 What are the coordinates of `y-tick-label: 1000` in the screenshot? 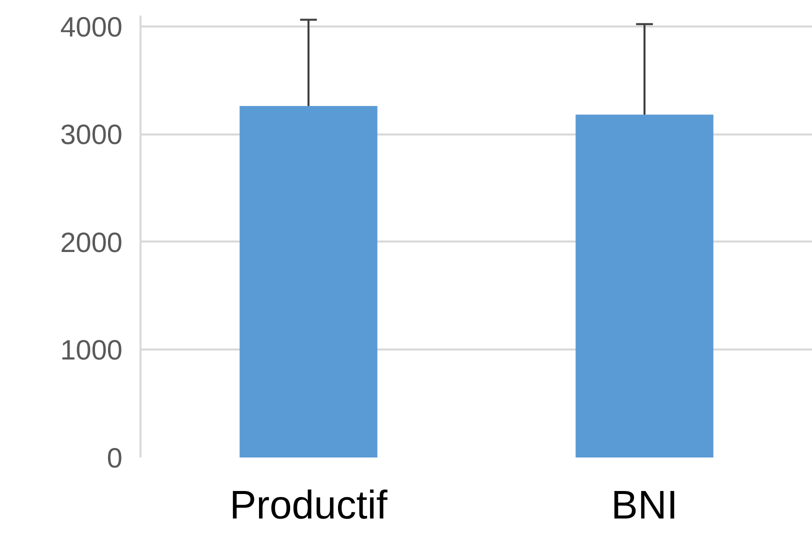 It's located at (91, 350).